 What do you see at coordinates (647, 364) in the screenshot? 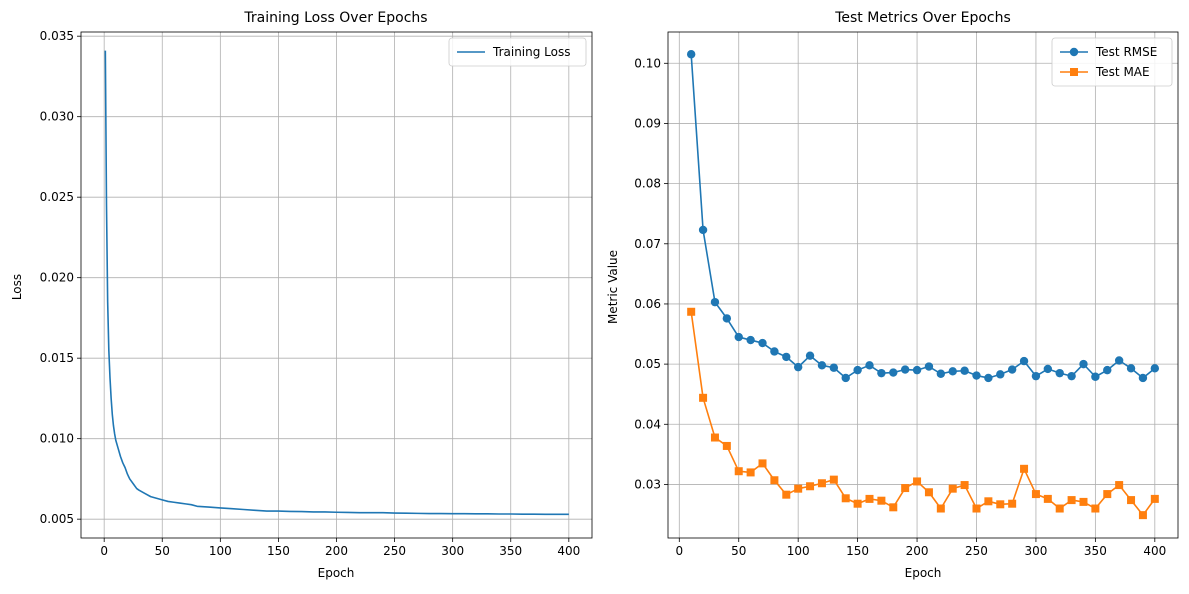
I see `y-tick-label: 0.05` at bounding box center [647, 364].